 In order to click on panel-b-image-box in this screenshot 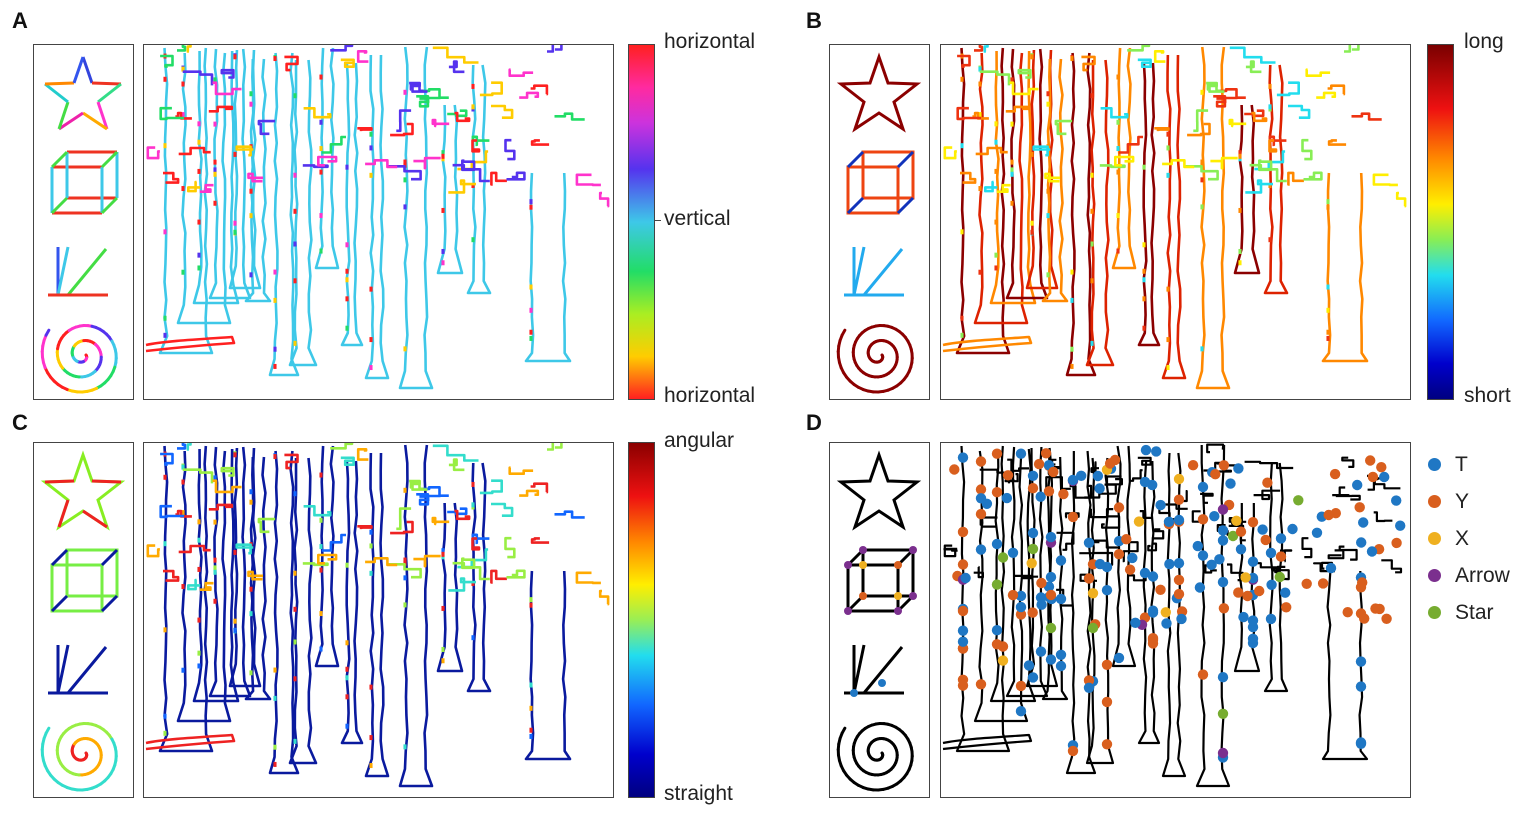, I will do `click(1175, 222)`.